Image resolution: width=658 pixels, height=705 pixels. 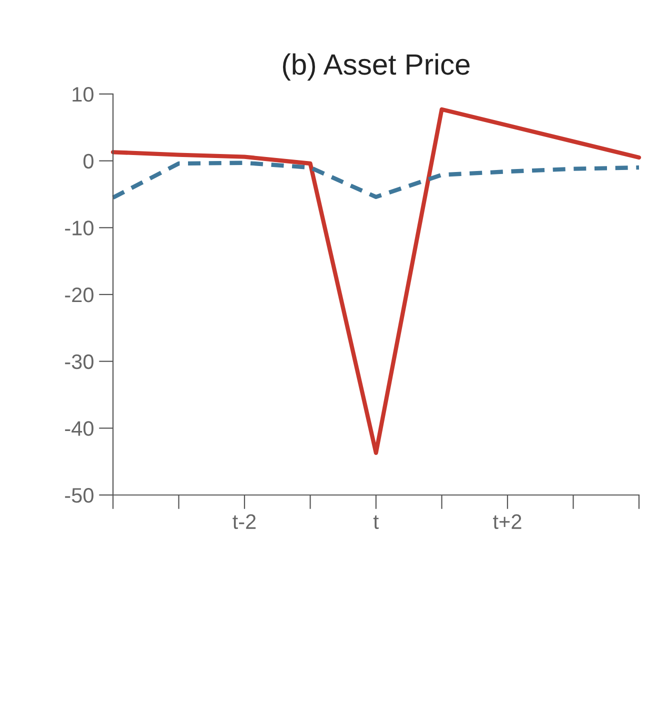 I want to click on y-tick-label: 0, so click(x=88, y=161).